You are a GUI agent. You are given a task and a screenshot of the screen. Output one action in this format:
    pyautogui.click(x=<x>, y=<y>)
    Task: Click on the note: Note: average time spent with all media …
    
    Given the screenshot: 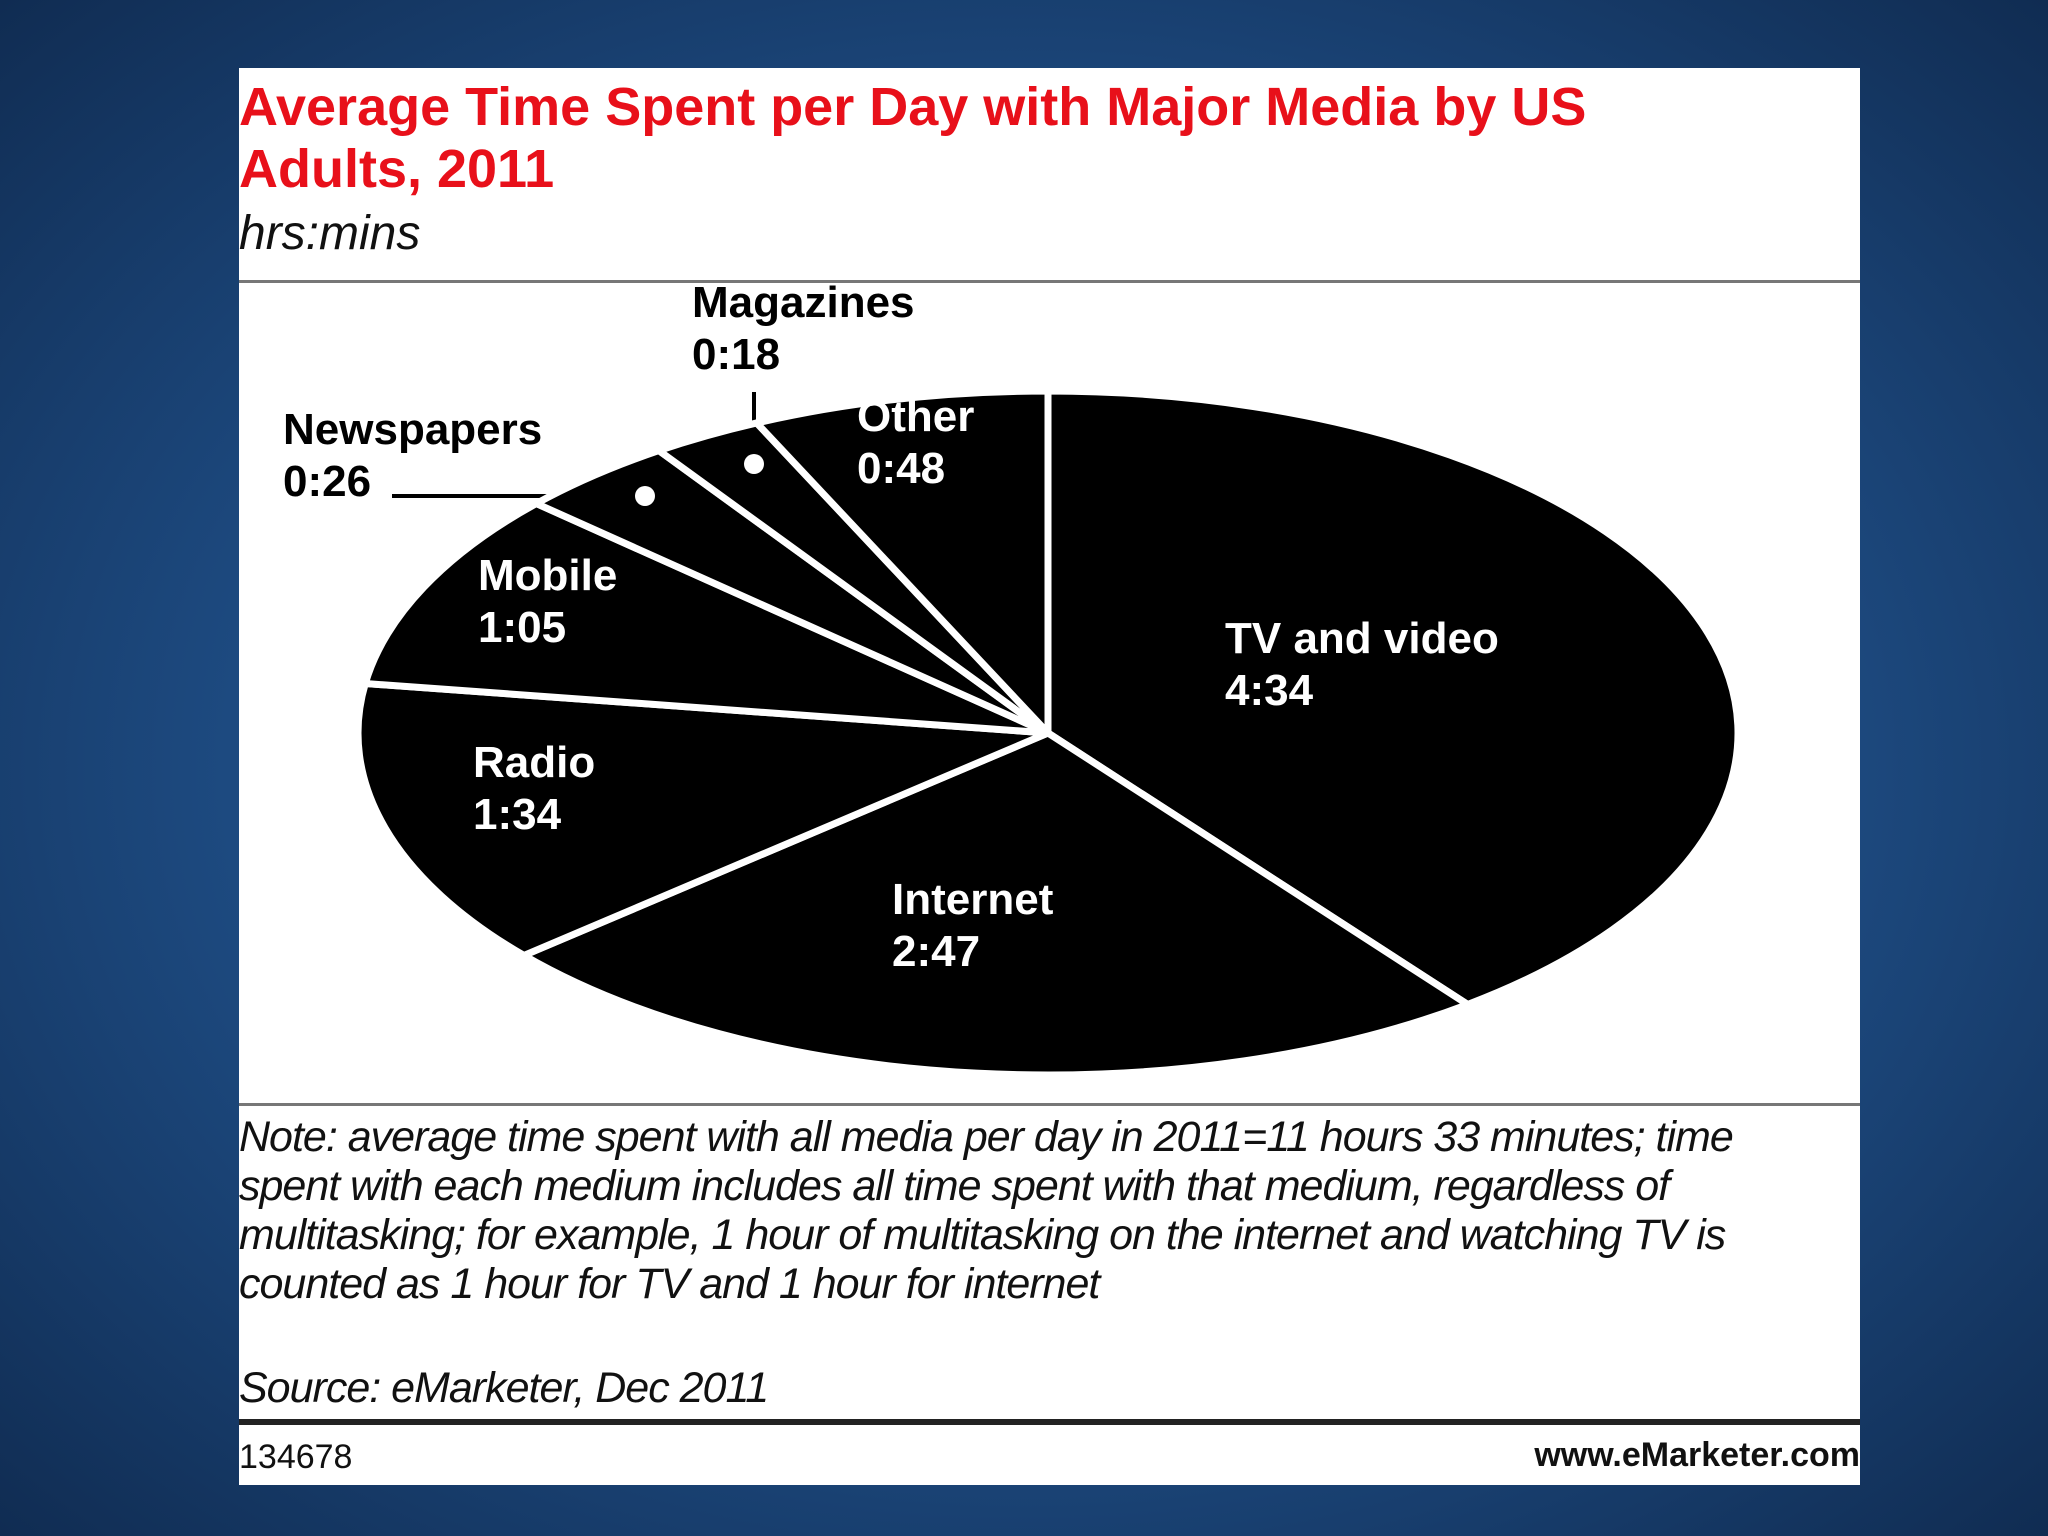 What is the action you would take?
    pyautogui.click(x=986, y=1210)
    